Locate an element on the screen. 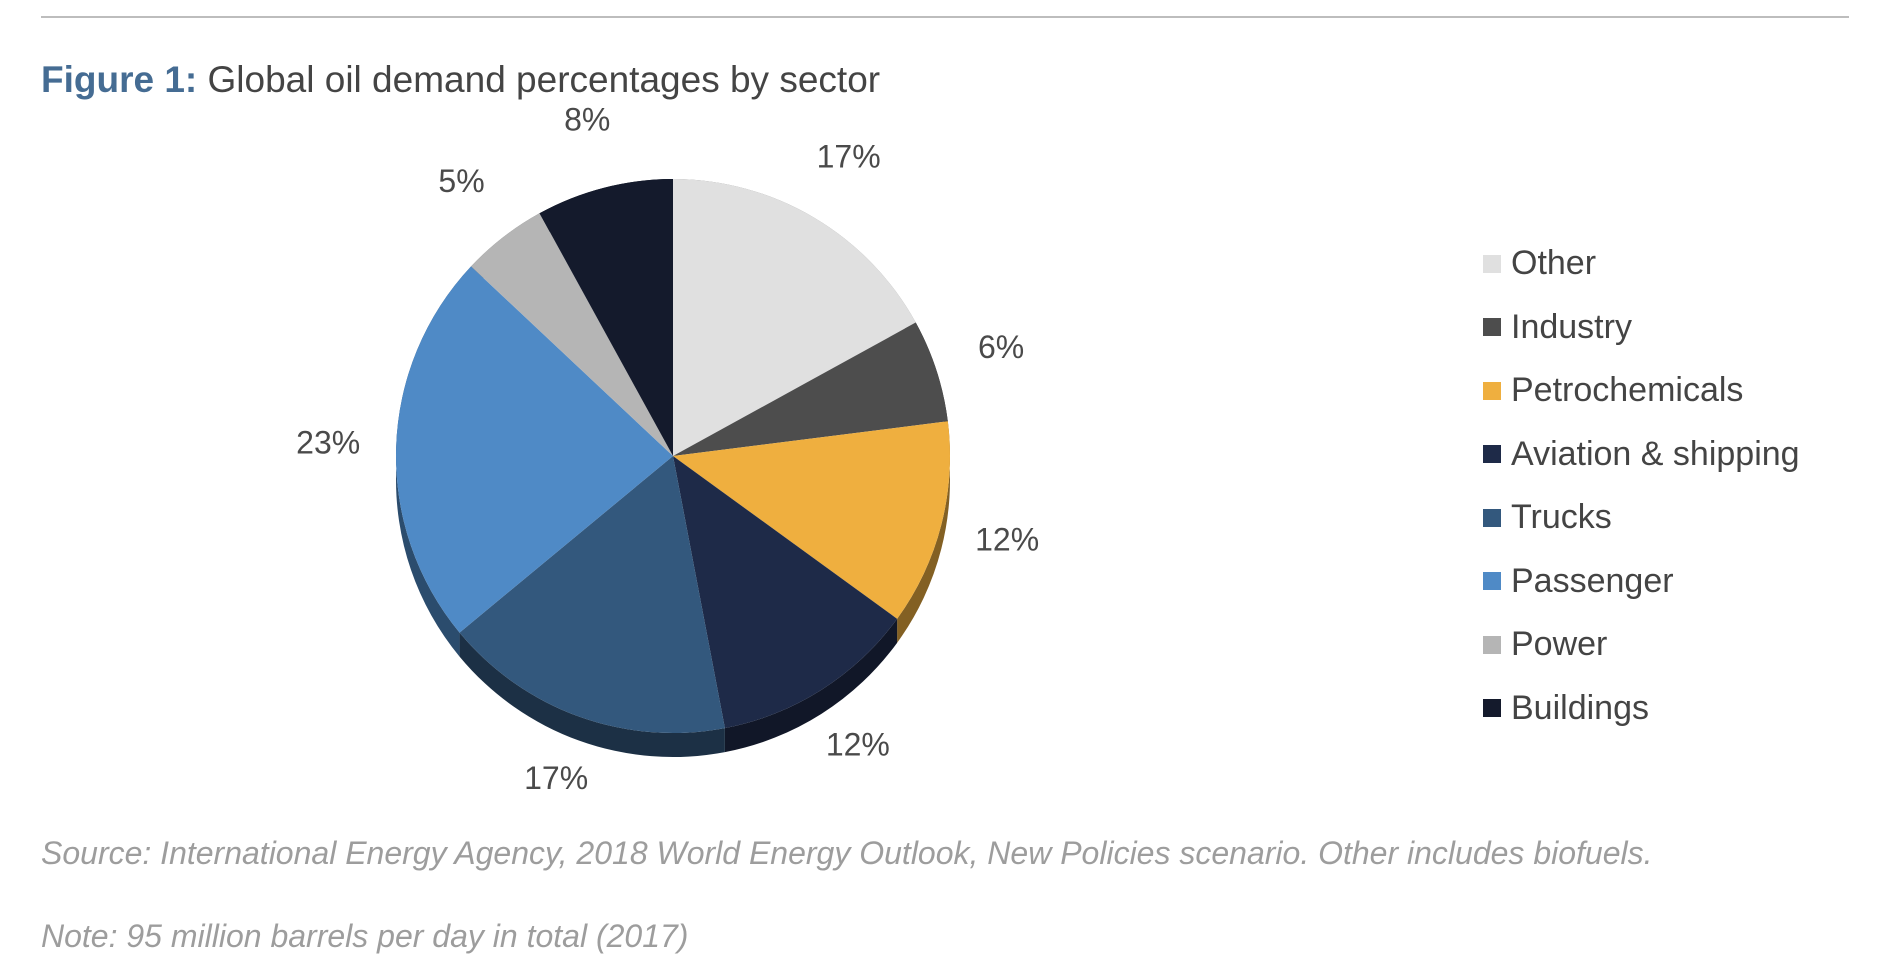  legend-label: Trucks is located at coordinates (1561, 517).